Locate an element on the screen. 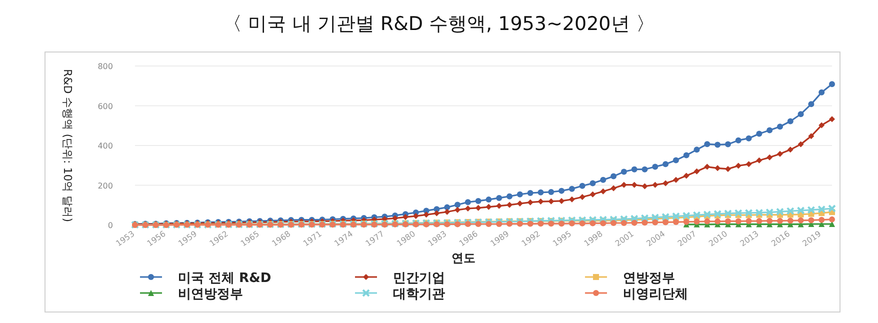 The height and width of the screenshot is (323, 878). y-tick-label: 400 is located at coordinates (105, 146).